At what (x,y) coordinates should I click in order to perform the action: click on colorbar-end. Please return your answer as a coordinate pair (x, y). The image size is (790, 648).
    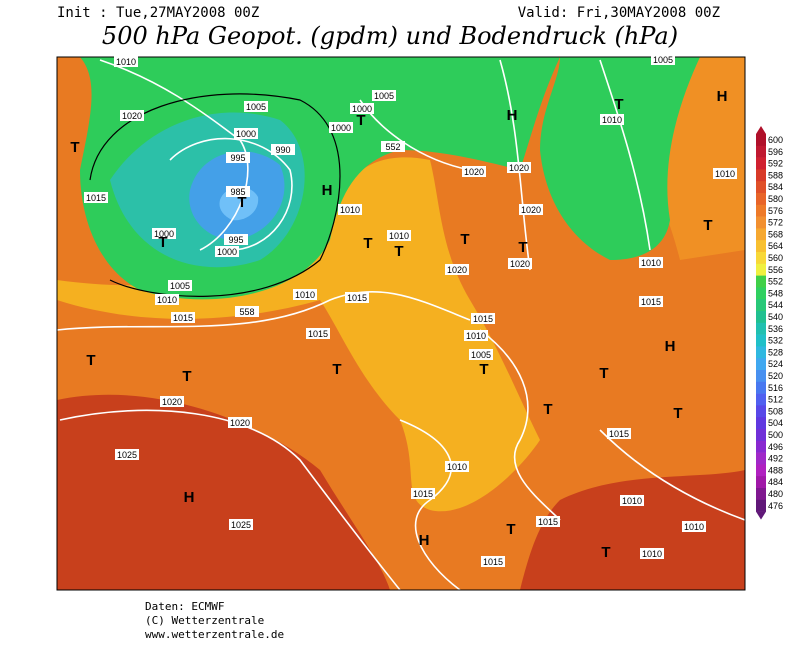
    Looking at the image, I should click on (761, 130).